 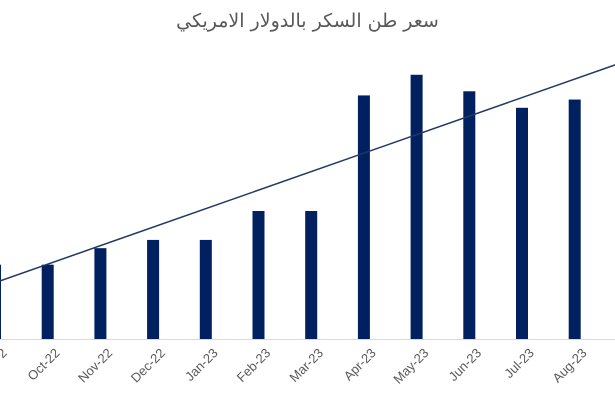 I want to click on x-tick-label: Oct-22, so click(x=43, y=364).